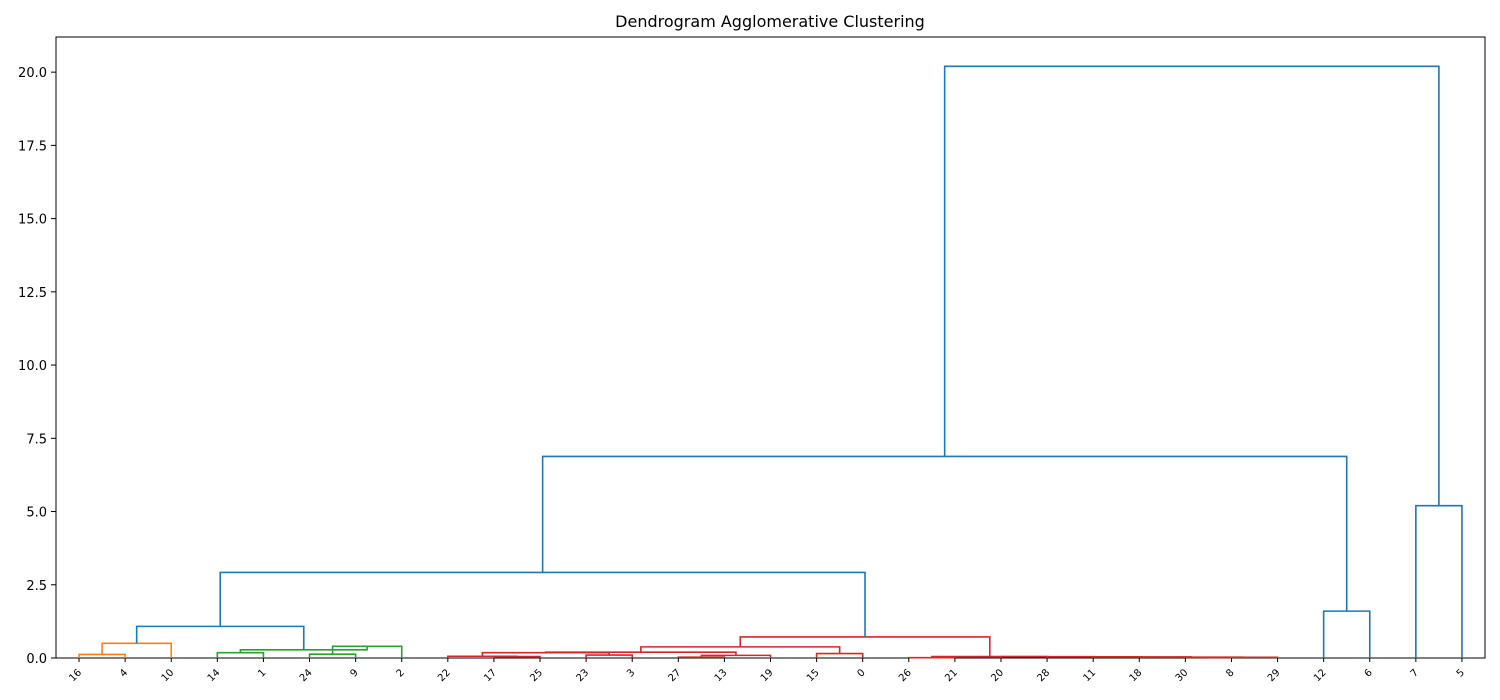  I want to click on leaf-label: 17, so click(490, 675).